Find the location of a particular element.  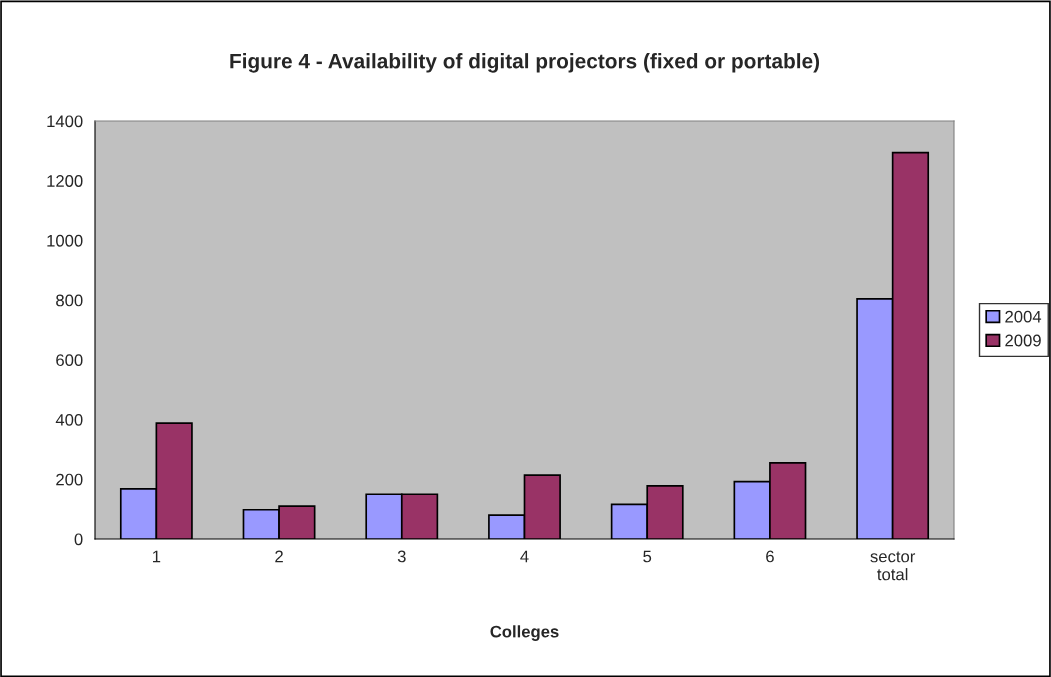

chart-title: Figure 4 - Availability of digital projectors (fixed or portable) is located at coordinates (525, 63).